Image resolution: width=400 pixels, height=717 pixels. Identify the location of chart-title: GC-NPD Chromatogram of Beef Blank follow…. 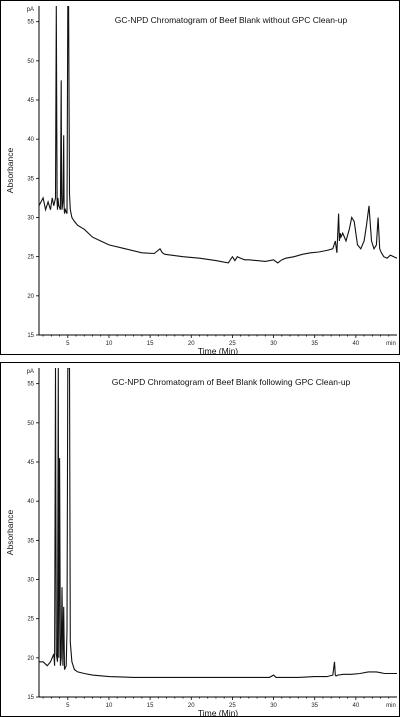
(231, 382).